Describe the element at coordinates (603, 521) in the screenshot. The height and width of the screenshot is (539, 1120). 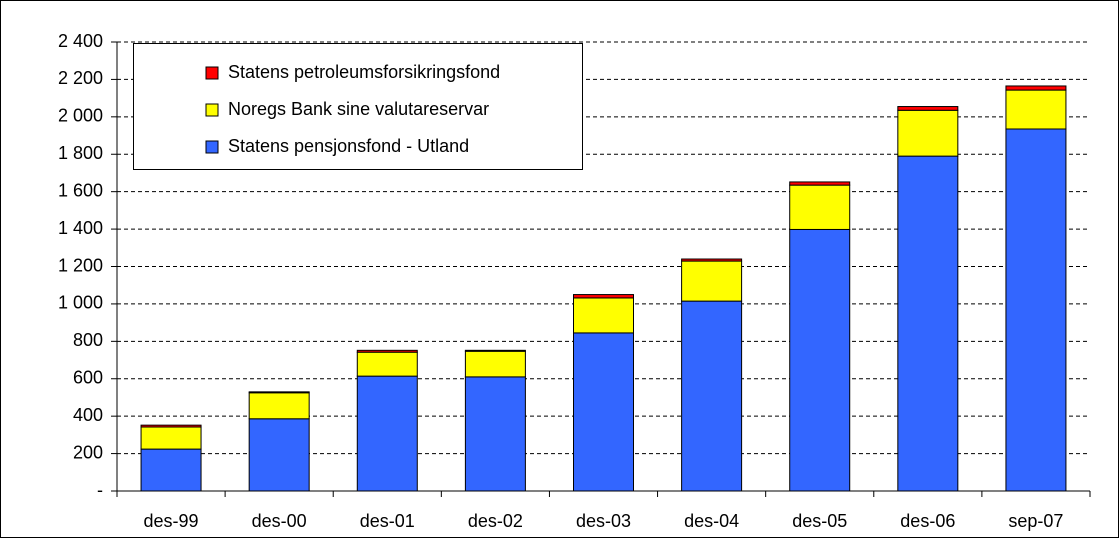
I see `x-tick-label: des-03` at that location.